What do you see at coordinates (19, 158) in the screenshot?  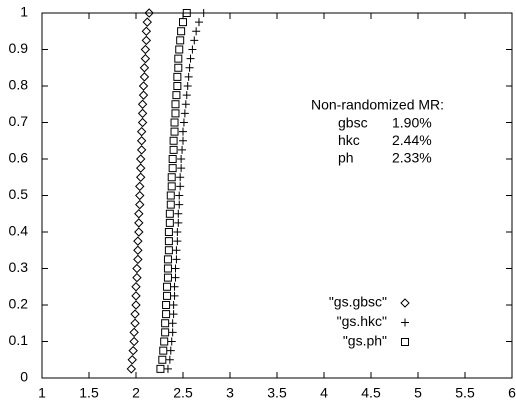 I see `y-tick-label: 0.6` at bounding box center [19, 158].